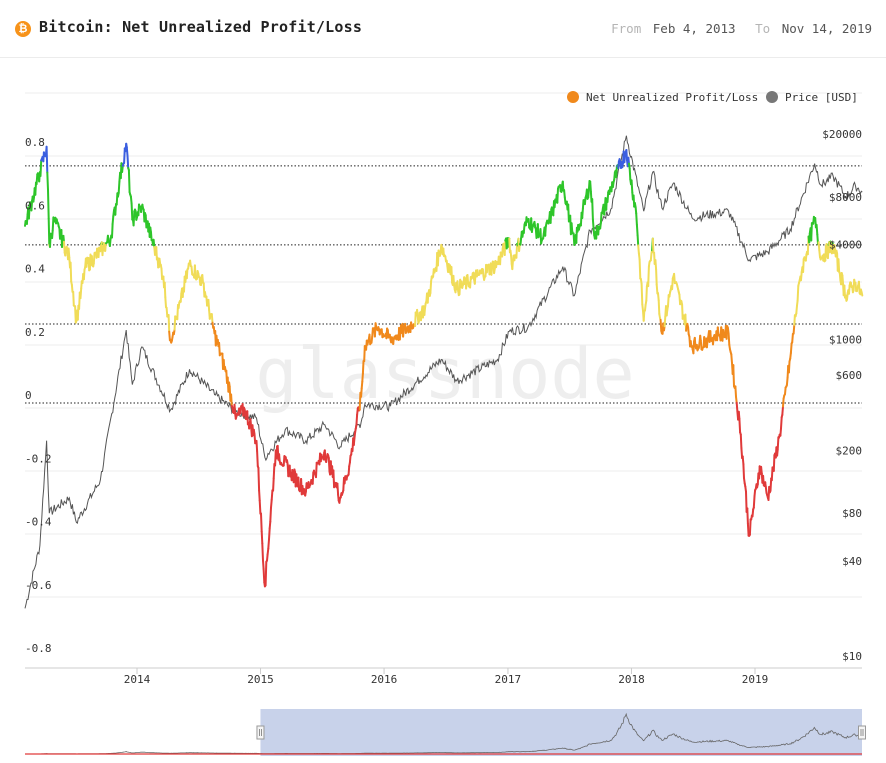  I want to click on date-range: From Feb 4, 2013 To Nov 14, 2019, so click(739, 28).